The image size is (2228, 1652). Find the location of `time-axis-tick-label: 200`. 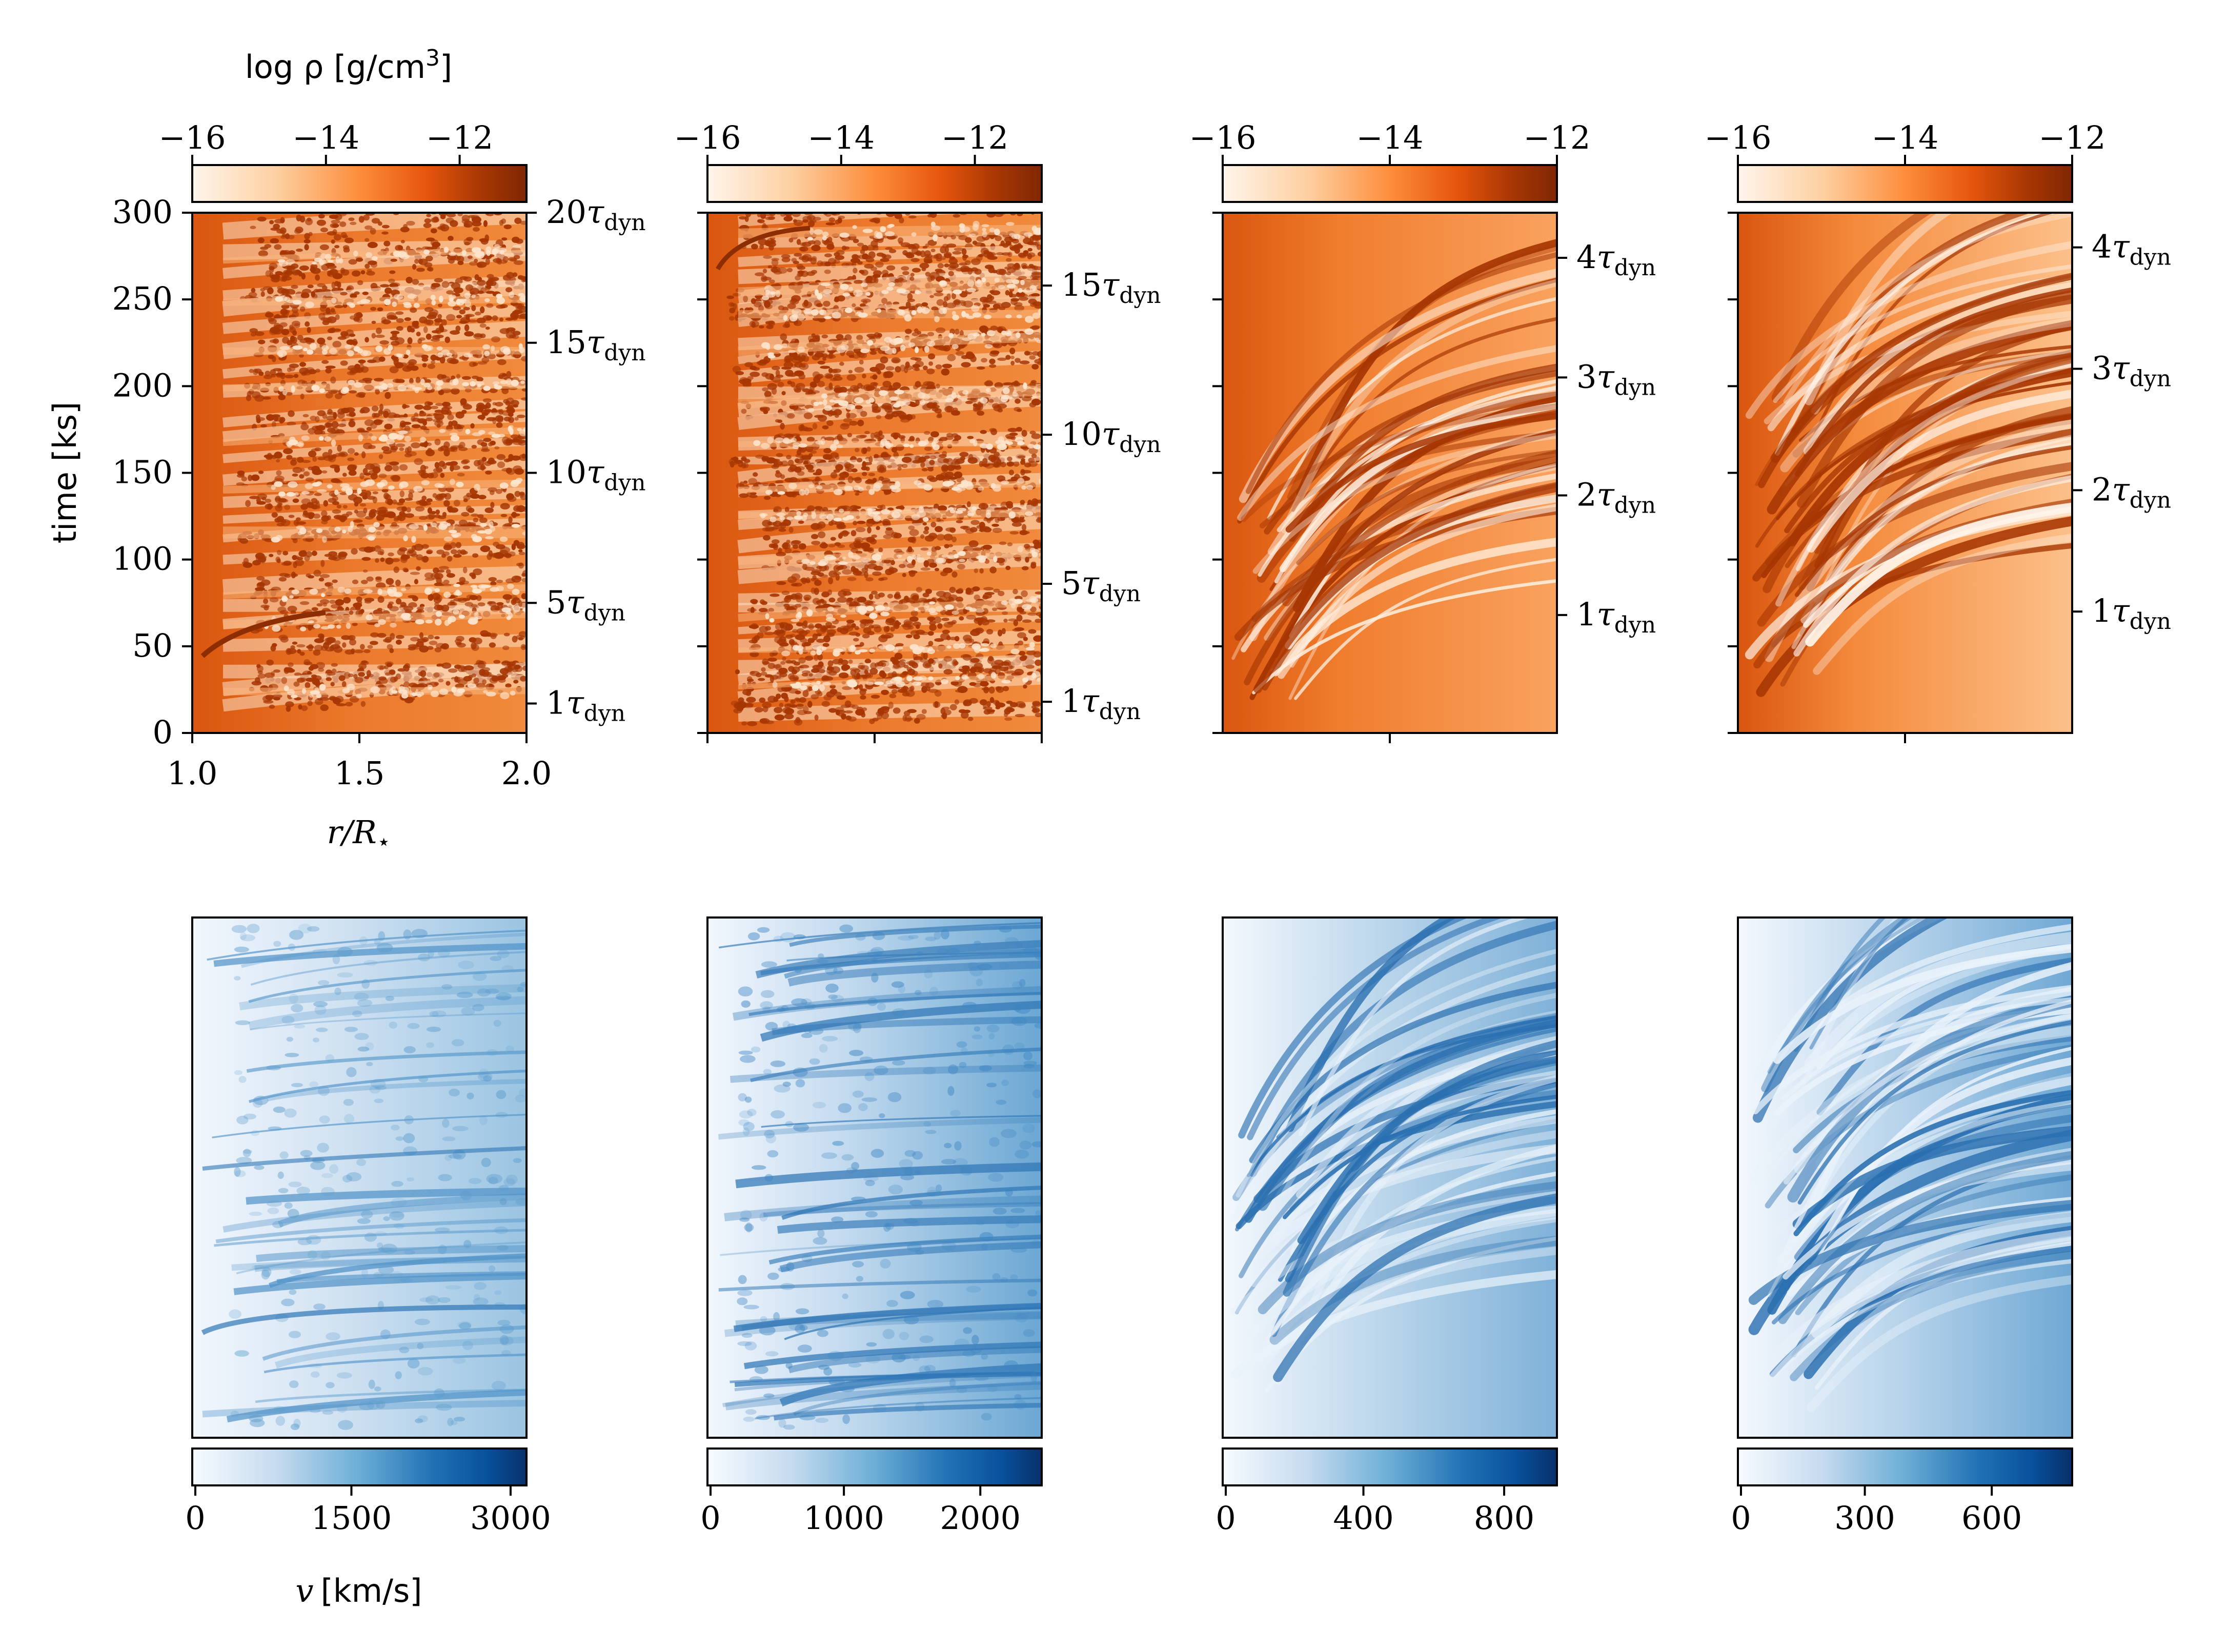

time-axis-tick-label: 200 is located at coordinates (142, 385).